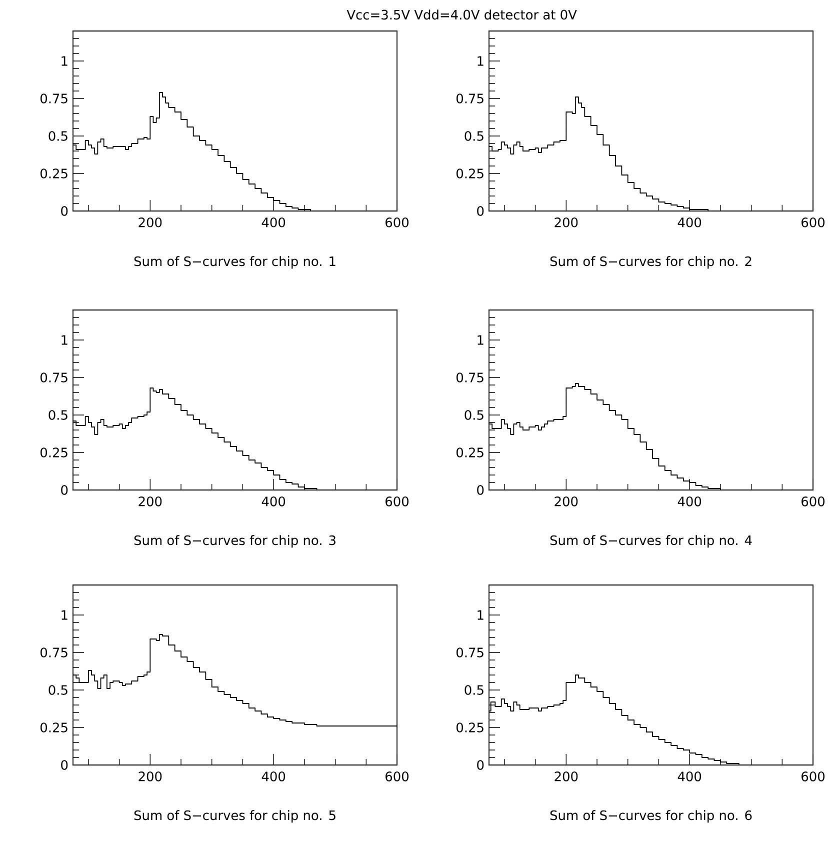  What do you see at coordinates (651, 541) in the screenshot?
I see `x-axis-title: Sum of S−curves for chip no. 4` at bounding box center [651, 541].